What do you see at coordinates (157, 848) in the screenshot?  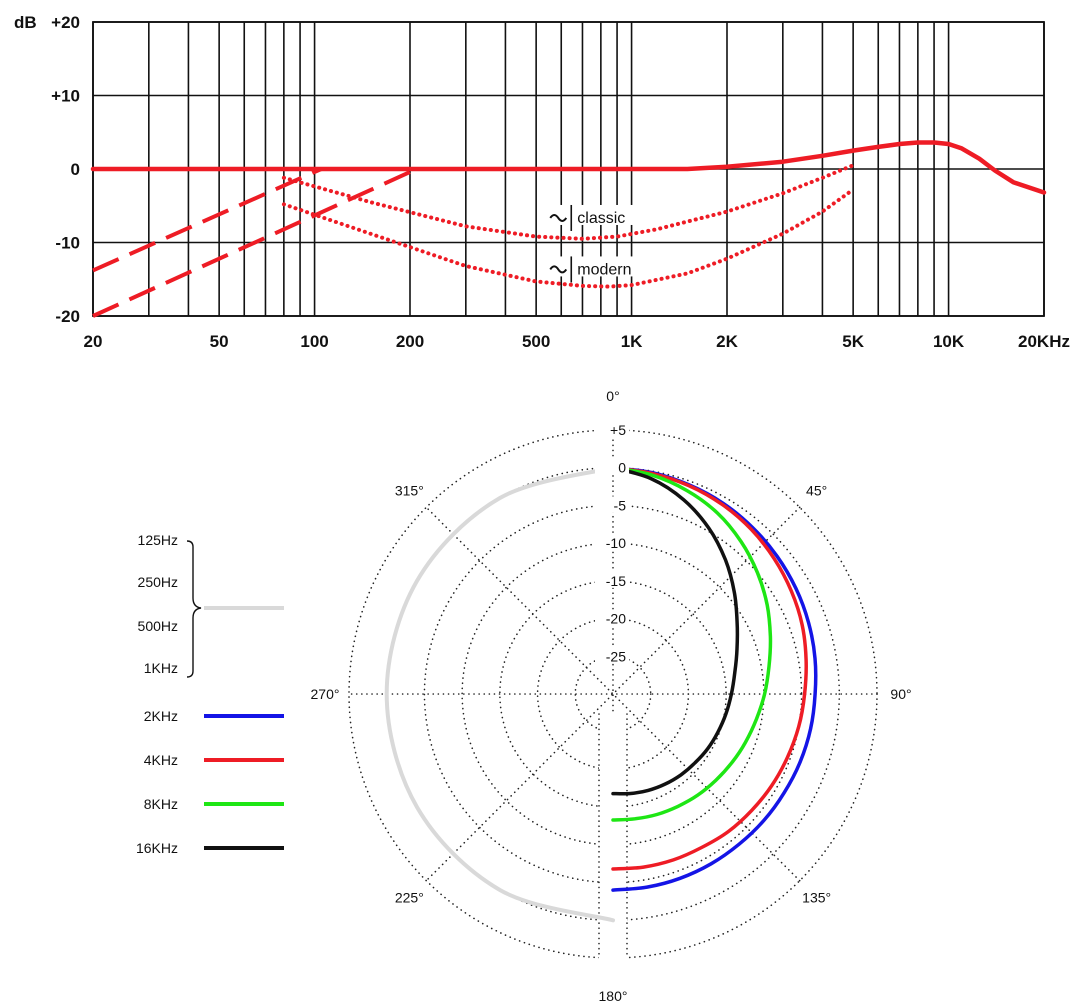 I see `legend-item-label: 16KHz` at bounding box center [157, 848].